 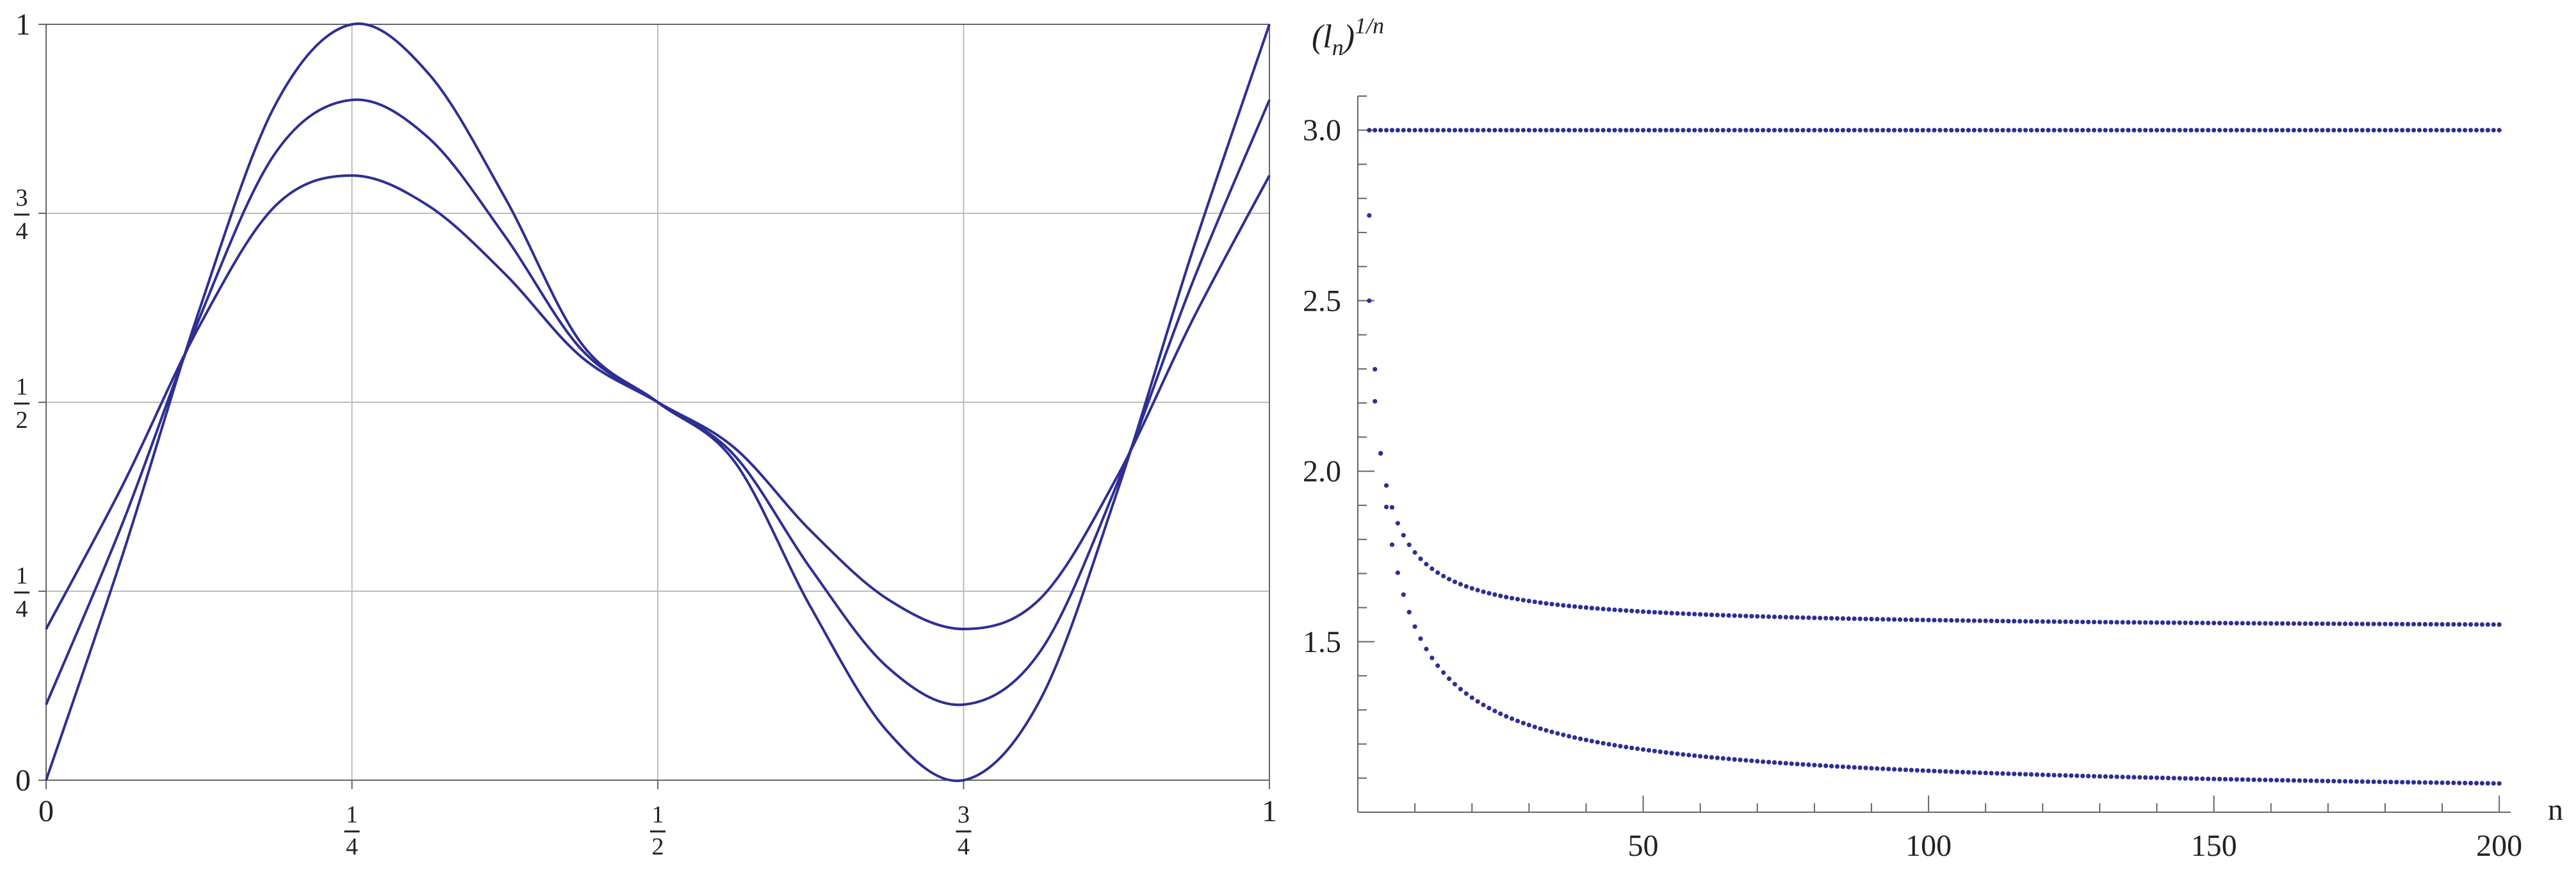 I want to click on x-tick-numerator: 1, so click(x=658, y=815).